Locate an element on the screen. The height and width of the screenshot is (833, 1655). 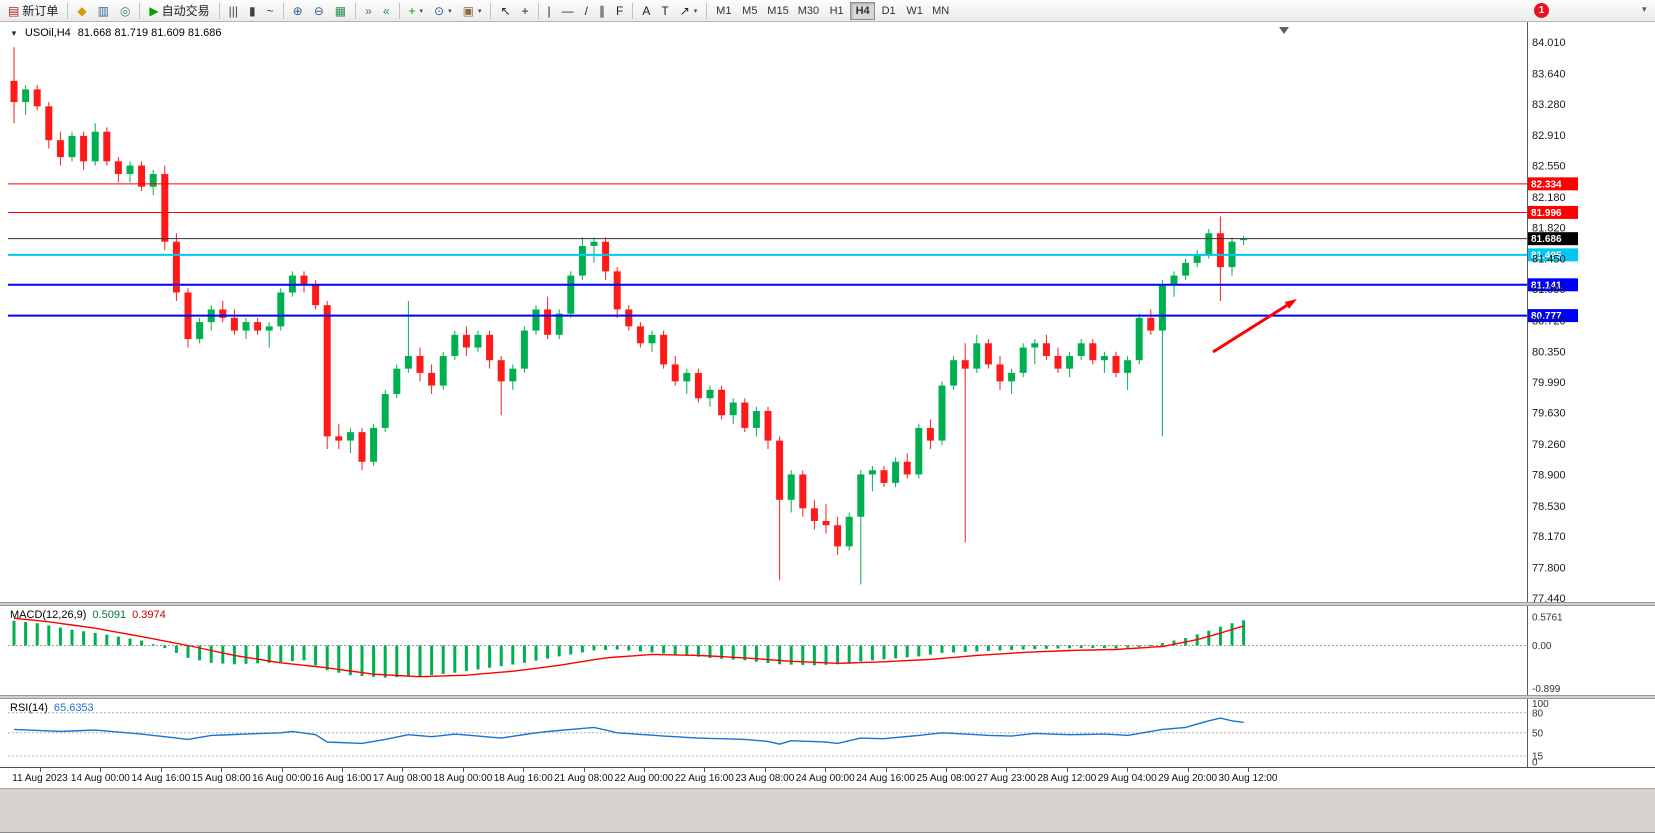
cursor-icon: ↖ is located at coordinates (505, 10).